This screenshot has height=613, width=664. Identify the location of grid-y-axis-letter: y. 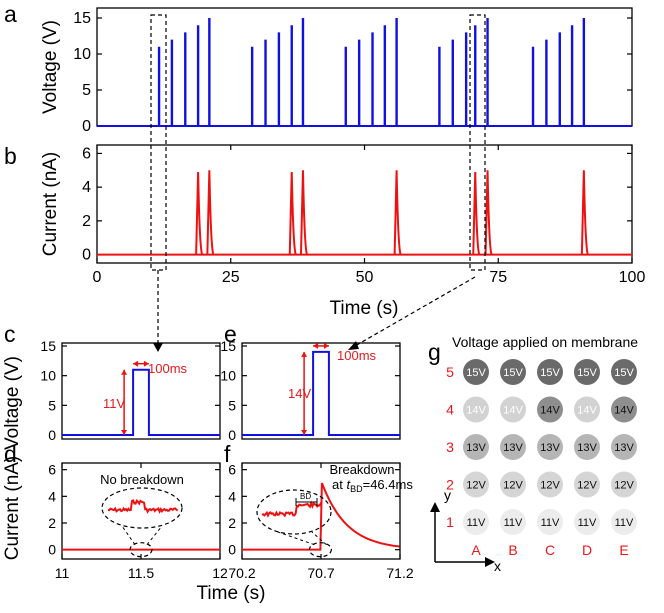
(447, 495).